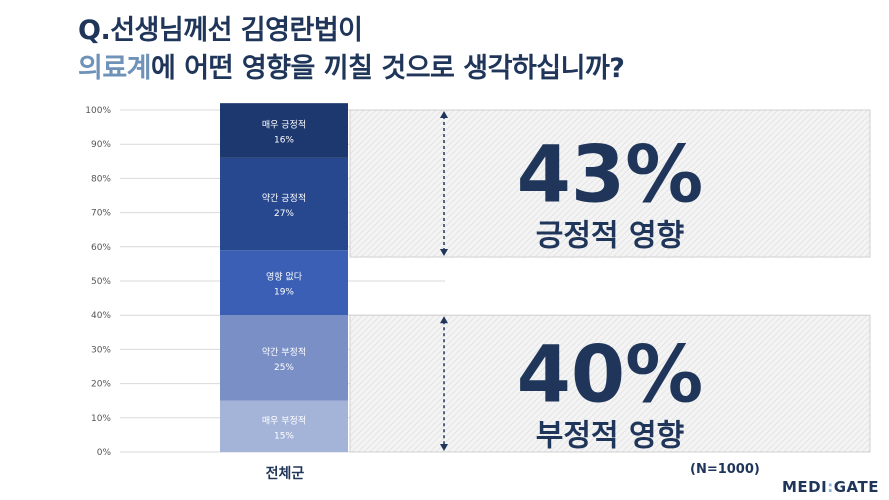 Image resolution: width=889 pixels, height=500 pixels. Describe the element at coordinates (725, 469) in the screenshot. I see `sample-size-note: (N=1000)` at that location.